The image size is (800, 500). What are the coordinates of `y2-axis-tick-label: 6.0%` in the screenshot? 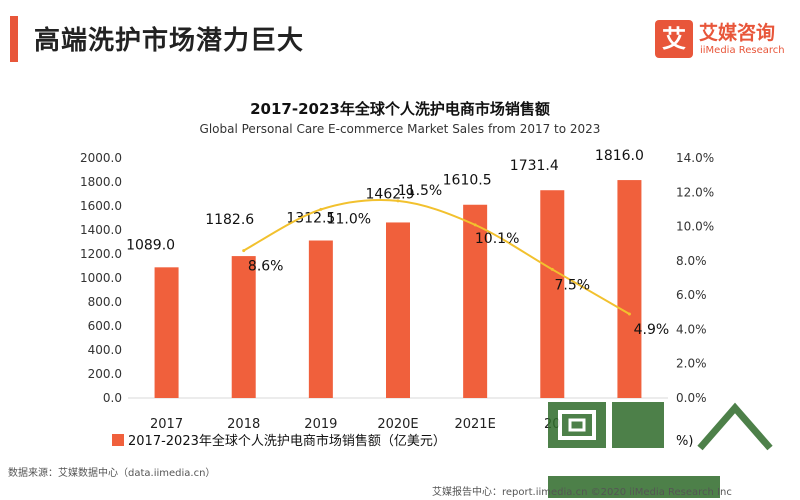 It's located at (691, 295).